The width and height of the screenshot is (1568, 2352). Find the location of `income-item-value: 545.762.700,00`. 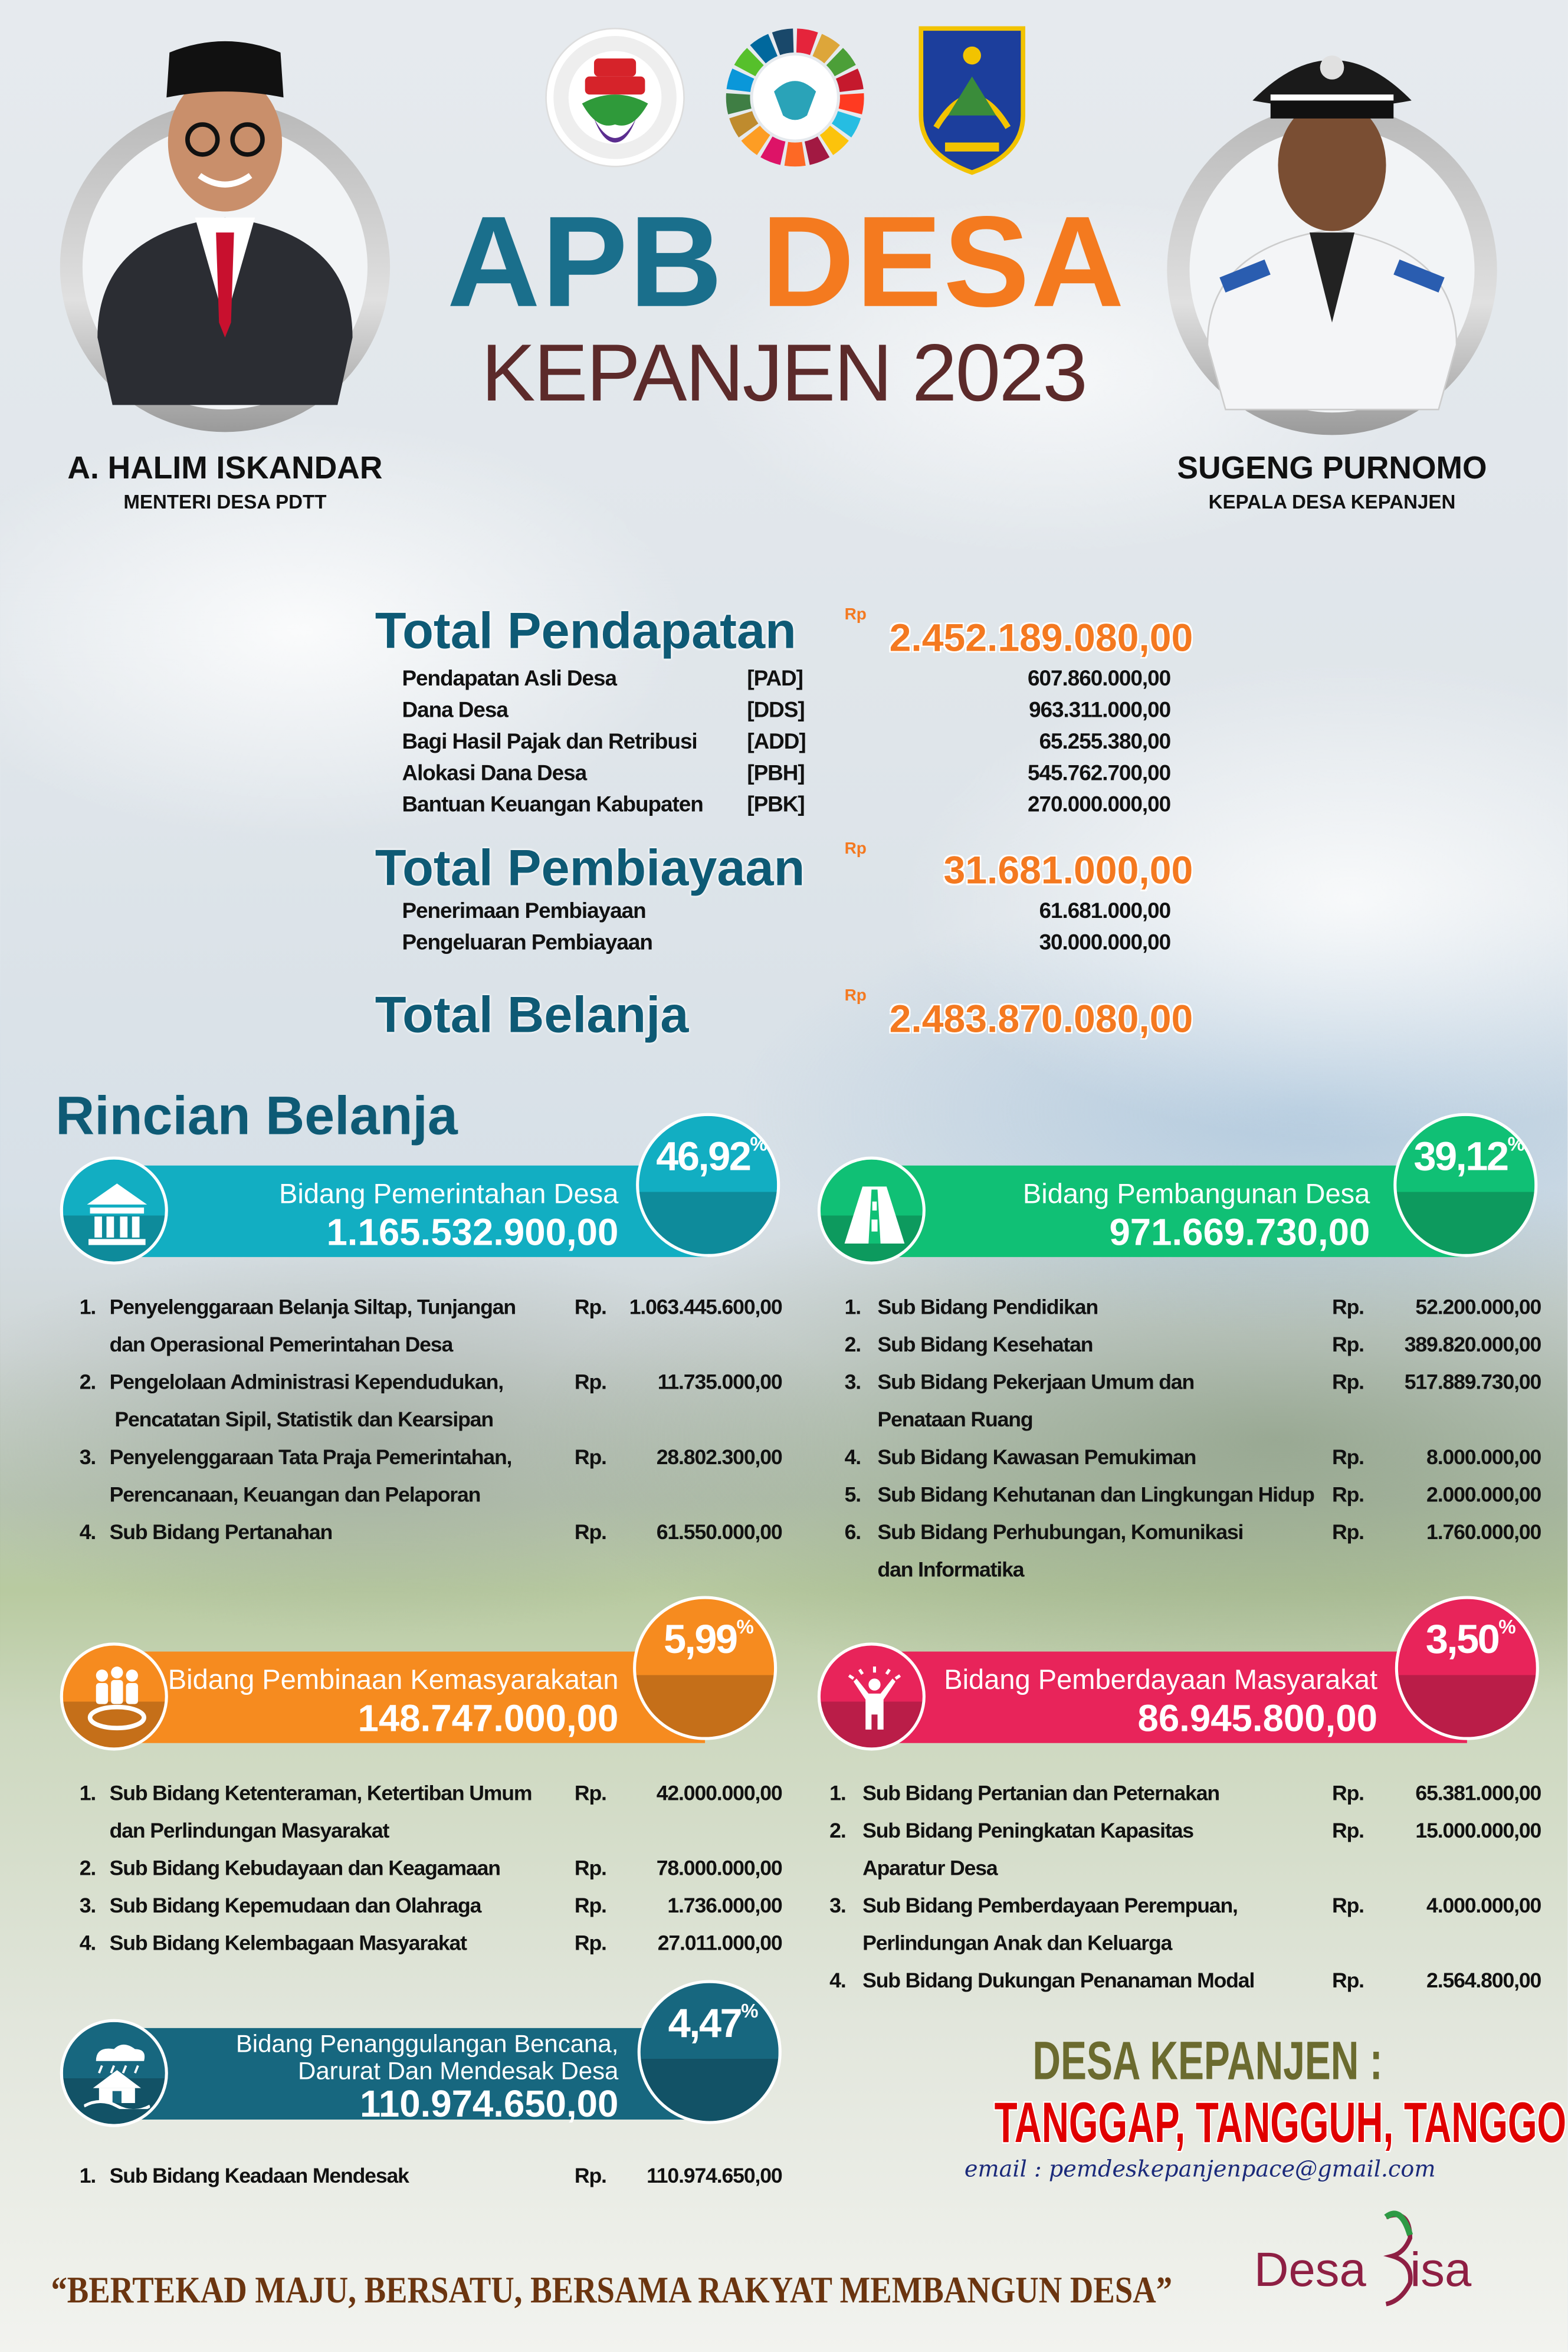

income-item-value: 545.762.700,00 is located at coordinates (1099, 774).